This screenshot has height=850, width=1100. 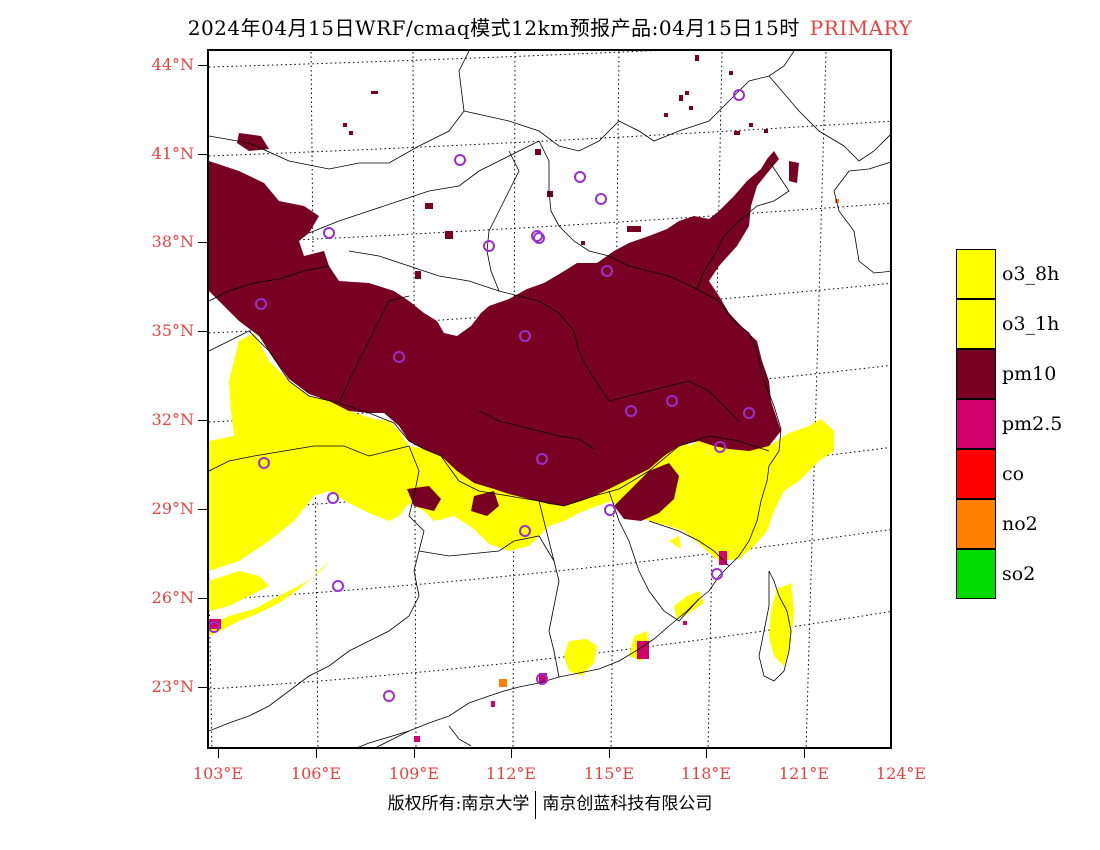 I want to click on lon-label-112: 112°E, so click(x=511, y=773).